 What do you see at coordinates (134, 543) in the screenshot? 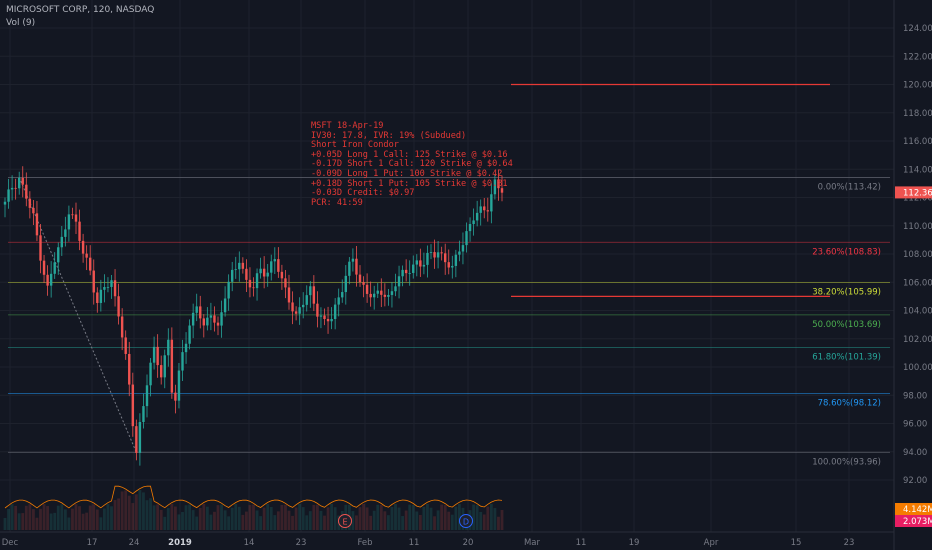
I see `time-tick-label: 24` at bounding box center [134, 543].